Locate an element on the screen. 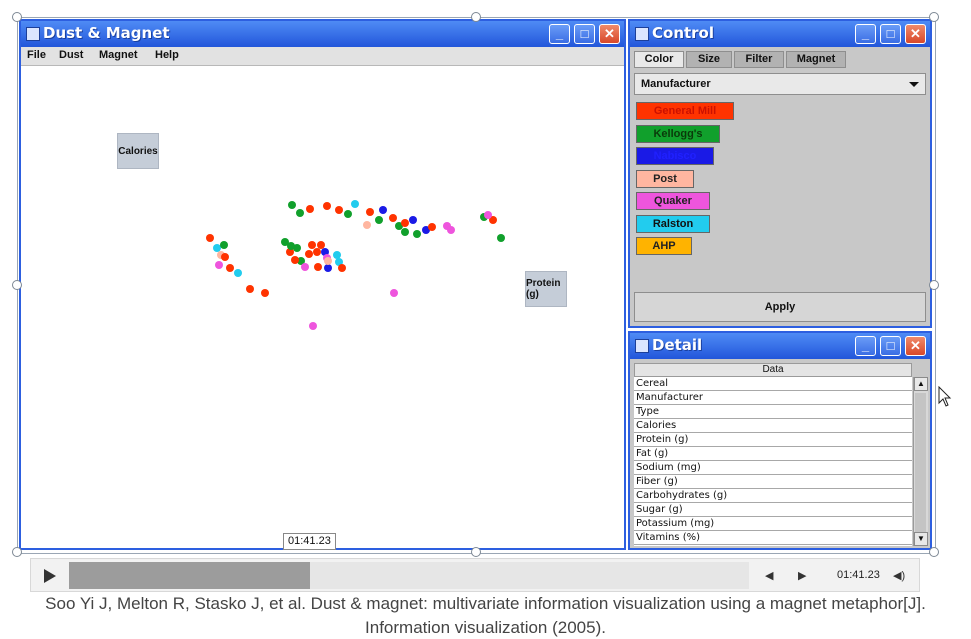 The width and height of the screenshot is (971, 639). detail-row: Fiber (g) is located at coordinates (773, 482).